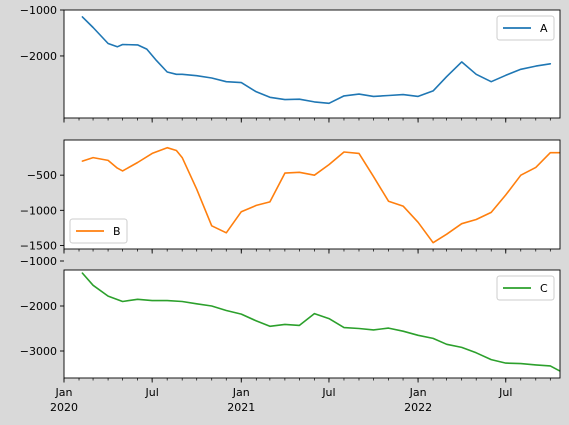  What do you see at coordinates (64, 407) in the screenshot?
I see `x-tick-year-label: 2020` at bounding box center [64, 407].